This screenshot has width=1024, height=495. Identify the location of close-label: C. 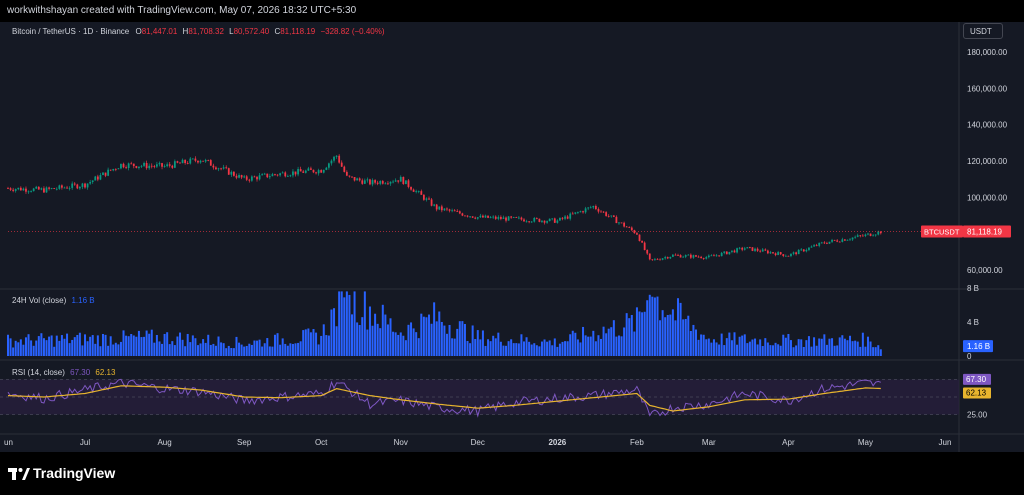
(277, 31).